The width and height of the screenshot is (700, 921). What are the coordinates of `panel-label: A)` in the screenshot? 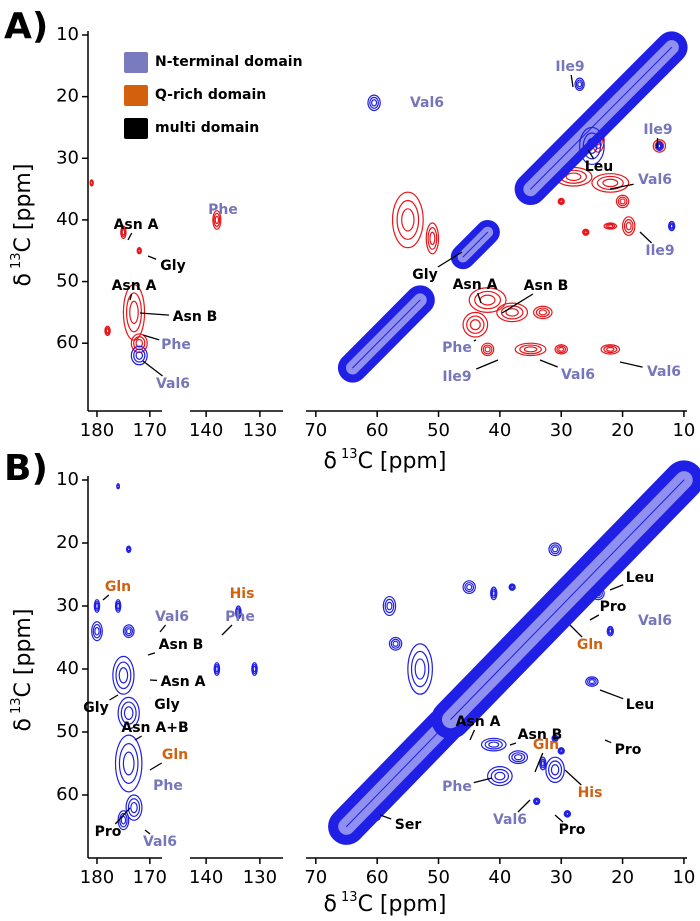 It's located at (26, 26).